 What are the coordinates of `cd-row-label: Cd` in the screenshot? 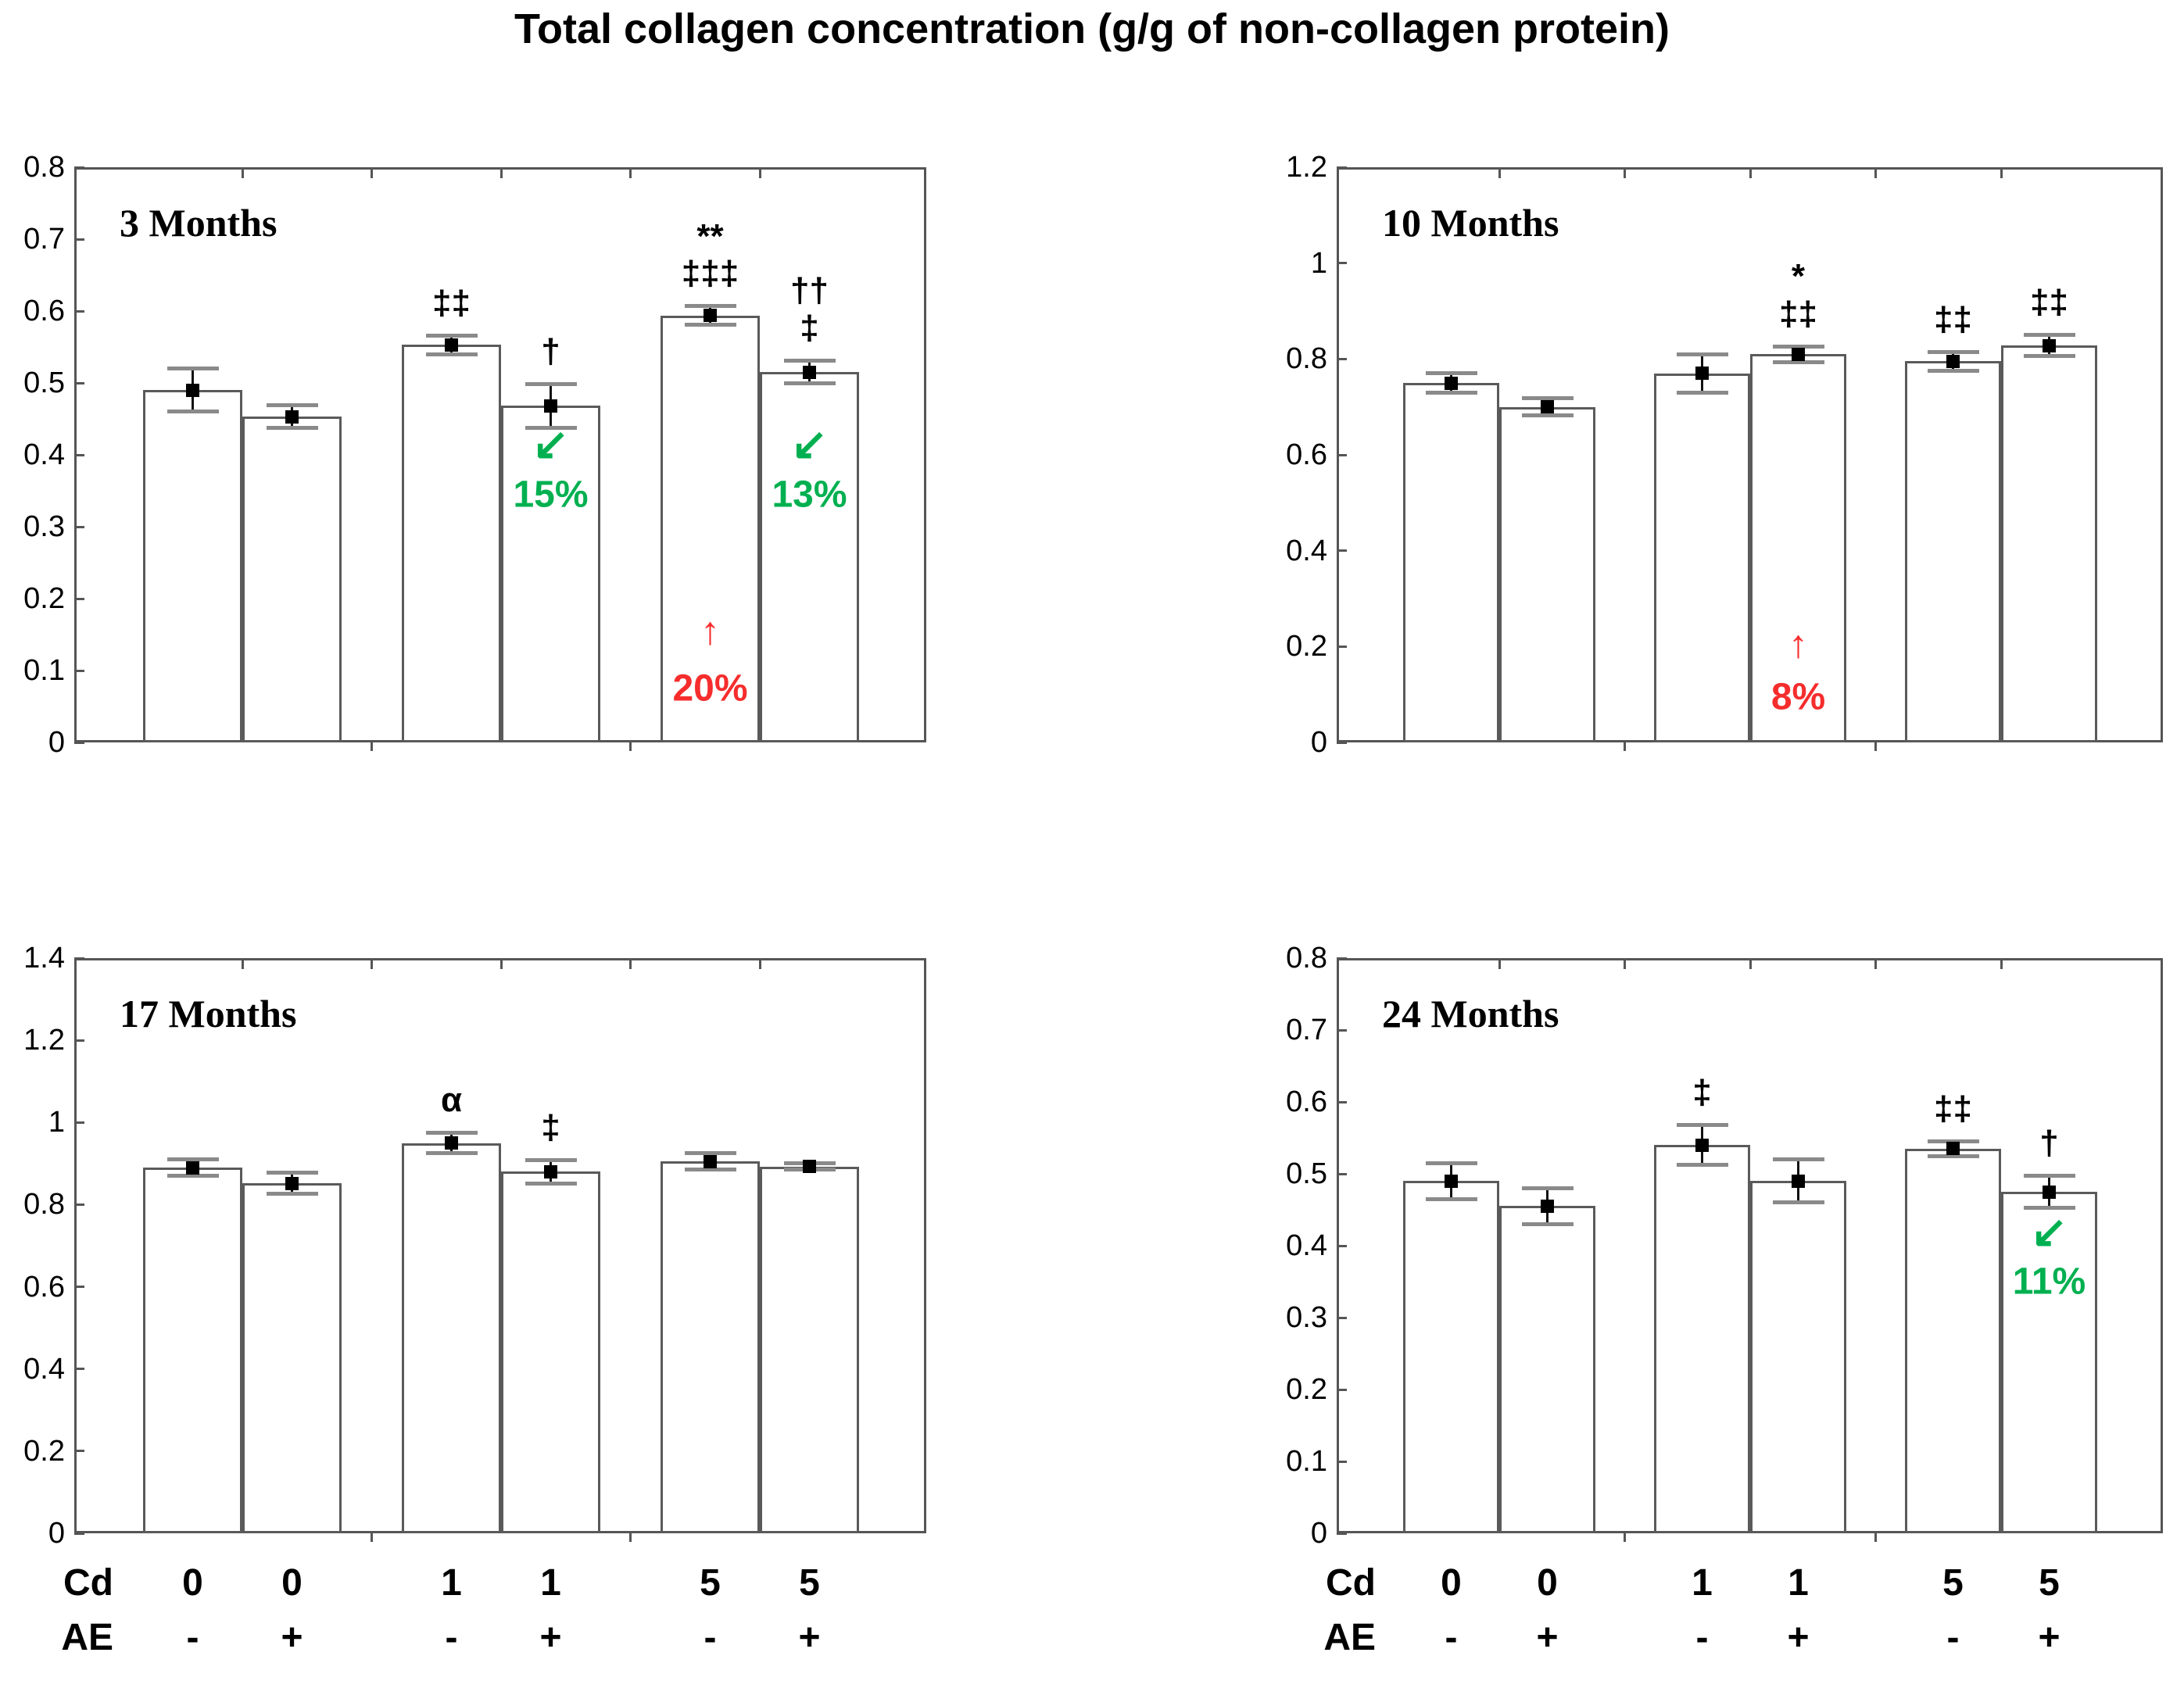 It's located at (88, 1583).